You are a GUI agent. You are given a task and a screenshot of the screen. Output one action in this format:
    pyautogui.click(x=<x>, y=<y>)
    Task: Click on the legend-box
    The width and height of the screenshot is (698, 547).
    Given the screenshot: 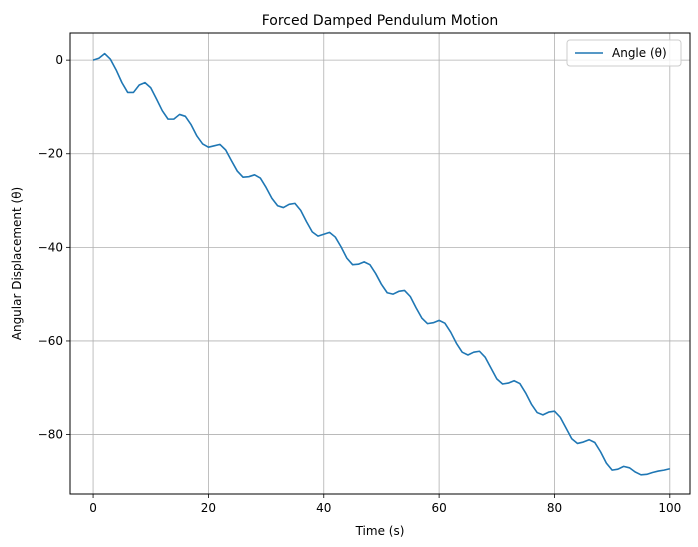 What is the action you would take?
    pyautogui.click(x=624, y=53)
    